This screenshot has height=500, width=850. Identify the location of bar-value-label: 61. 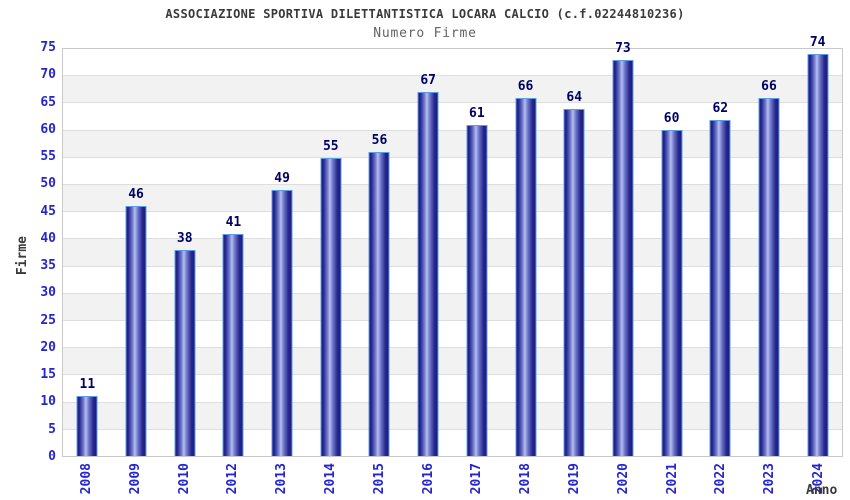
(477, 113).